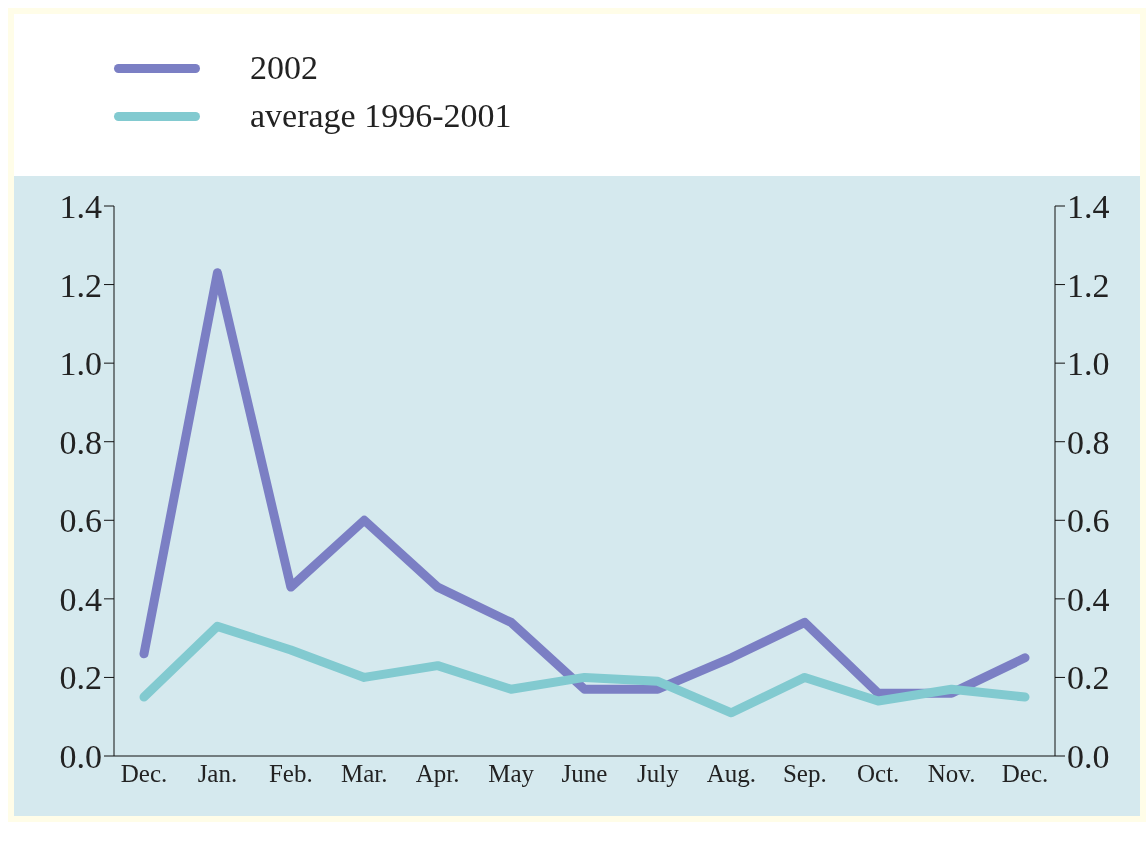  What do you see at coordinates (80, 442) in the screenshot?
I see `y-tick-label: 0.8` at bounding box center [80, 442].